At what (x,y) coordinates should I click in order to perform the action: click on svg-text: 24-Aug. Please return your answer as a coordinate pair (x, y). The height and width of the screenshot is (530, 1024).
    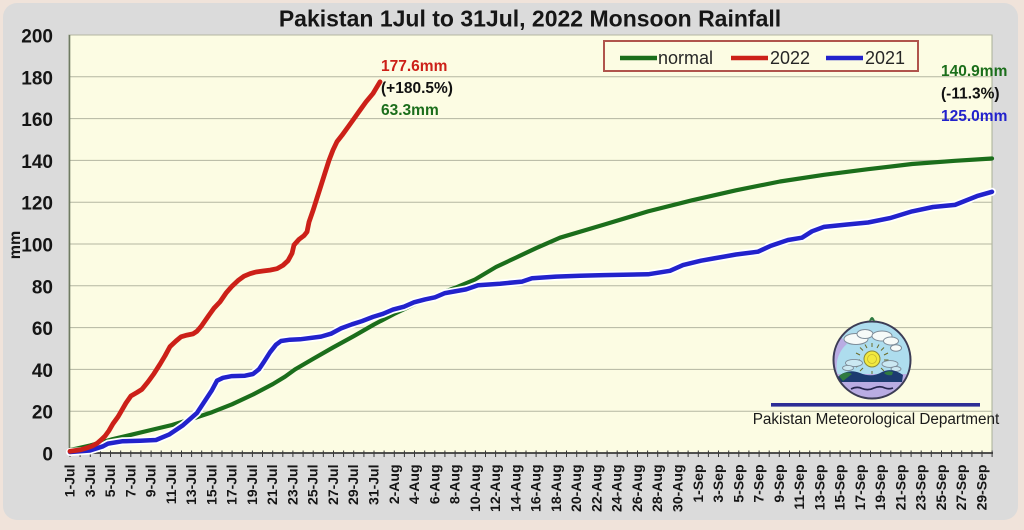
    Looking at the image, I should click on (617, 488).